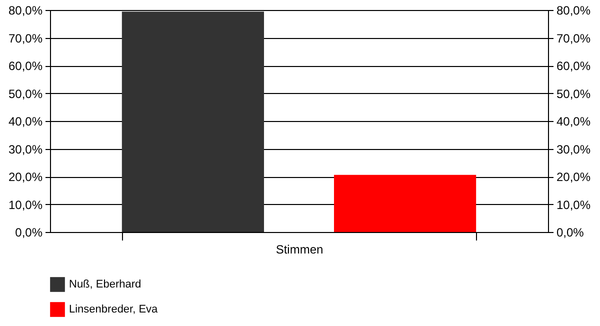 This screenshot has width=600, height=326. Describe the element at coordinates (25, 11) in the screenshot. I see `y-tick-label: 80,0%` at that location.